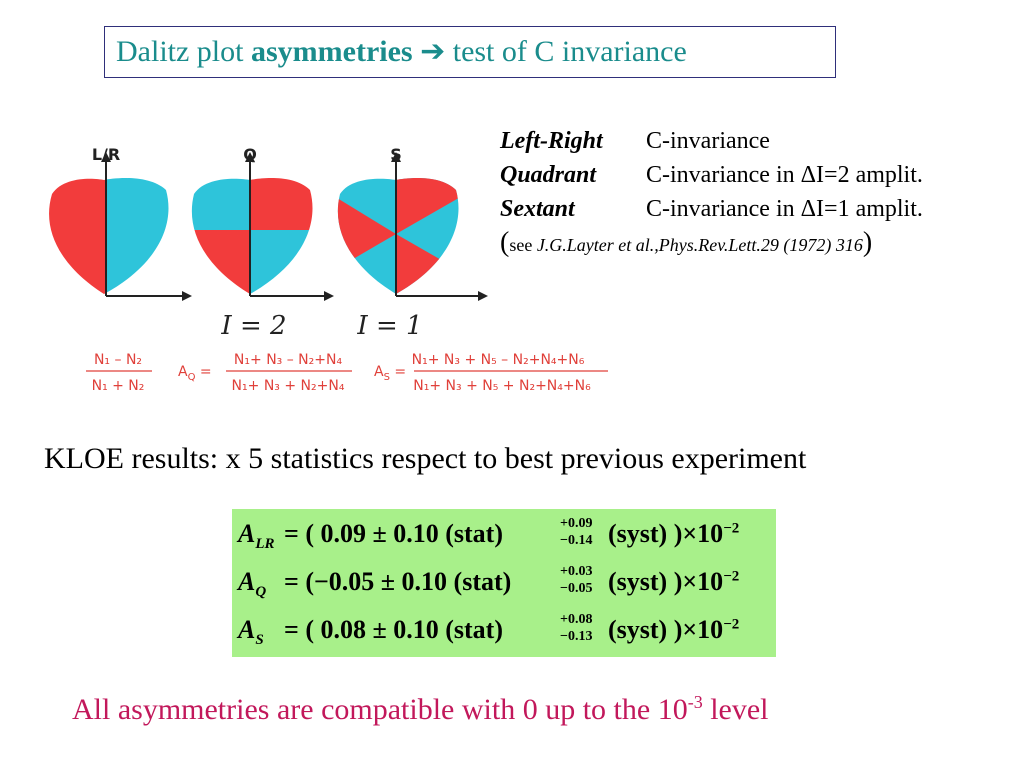  I want to click on lr-denominator: N₁ + N₂, so click(118, 386).